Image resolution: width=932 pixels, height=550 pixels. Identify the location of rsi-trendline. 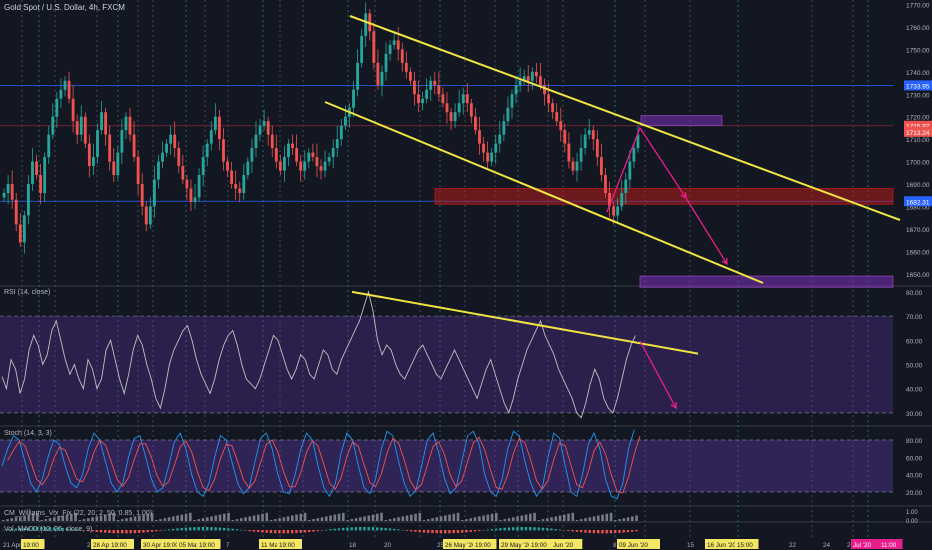
(525, 322).